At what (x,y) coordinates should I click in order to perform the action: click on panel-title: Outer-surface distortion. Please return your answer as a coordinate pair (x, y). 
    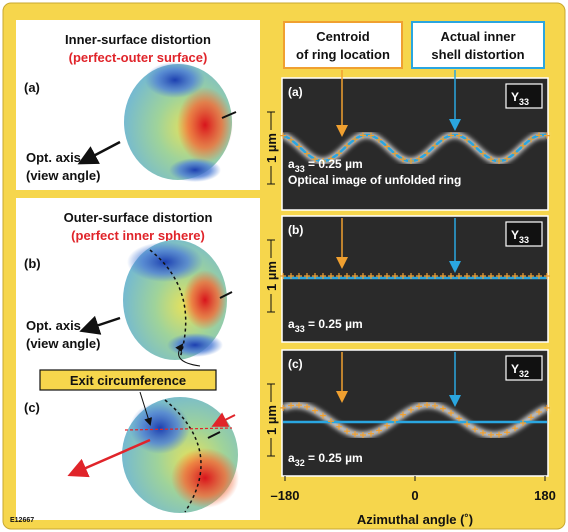
    Looking at the image, I should click on (138, 217).